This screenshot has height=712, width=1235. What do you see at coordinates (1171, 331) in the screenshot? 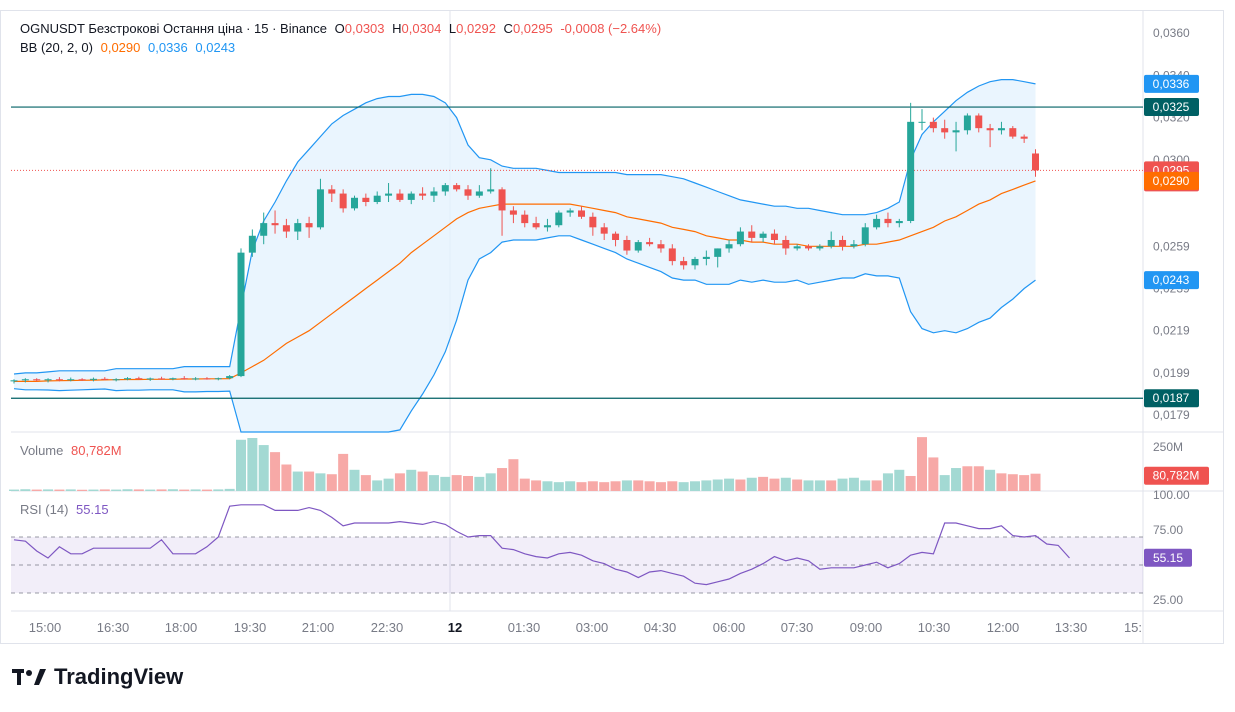
I see `price-tick-label: 0,0219` at bounding box center [1171, 331].